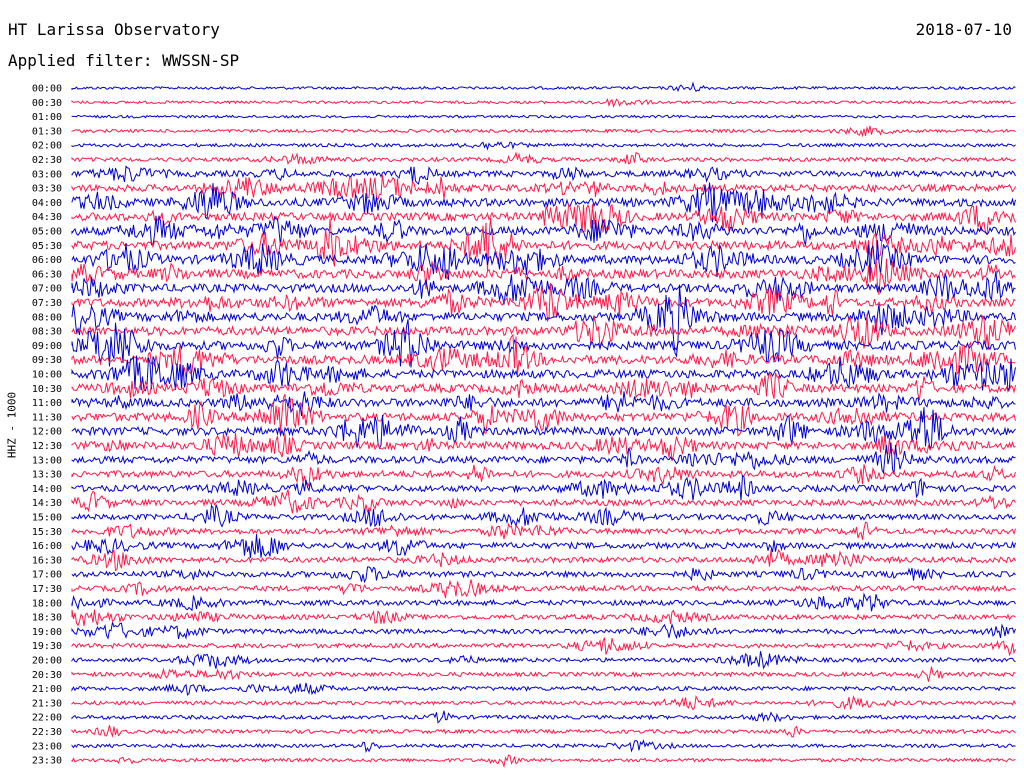 The image size is (1024, 780). What do you see at coordinates (47, 560) in the screenshot?
I see `row-tick-label: 16:30` at bounding box center [47, 560].